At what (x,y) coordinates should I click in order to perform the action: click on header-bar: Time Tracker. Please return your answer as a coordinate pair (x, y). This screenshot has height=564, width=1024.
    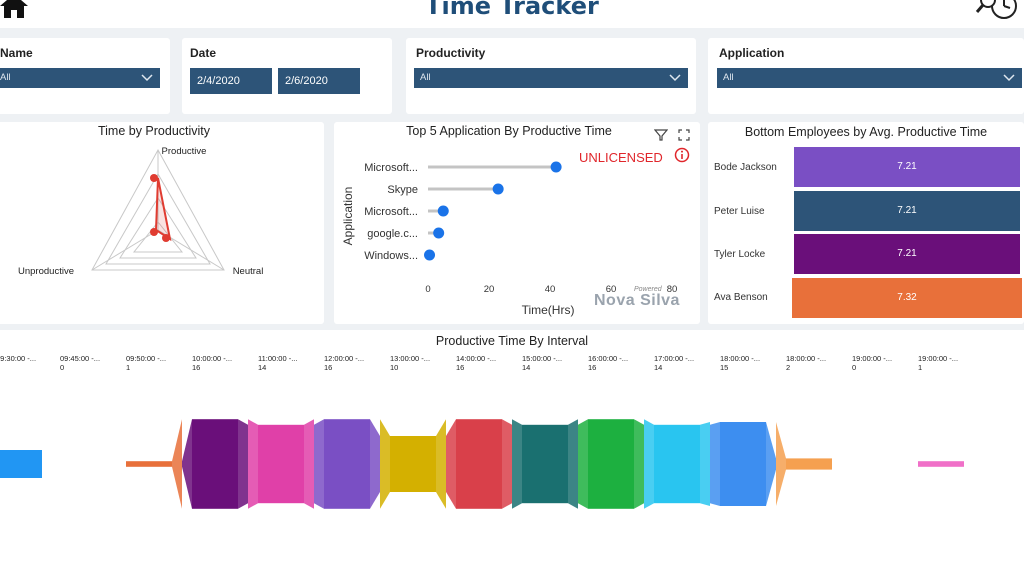
    Looking at the image, I should click on (512, 14).